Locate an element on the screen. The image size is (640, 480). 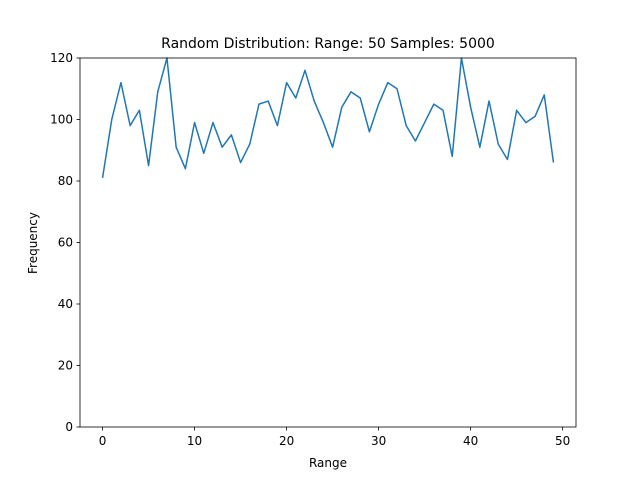
x-tick-label: 0 is located at coordinates (103, 441).